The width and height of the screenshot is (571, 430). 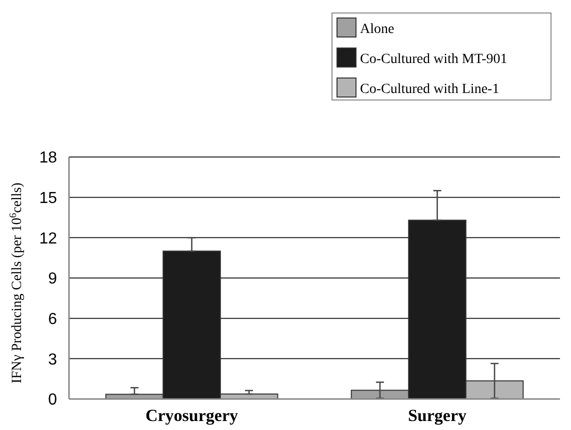 What do you see at coordinates (434, 59) in the screenshot?
I see `legend-label: Co-Cultured with MT-901` at bounding box center [434, 59].